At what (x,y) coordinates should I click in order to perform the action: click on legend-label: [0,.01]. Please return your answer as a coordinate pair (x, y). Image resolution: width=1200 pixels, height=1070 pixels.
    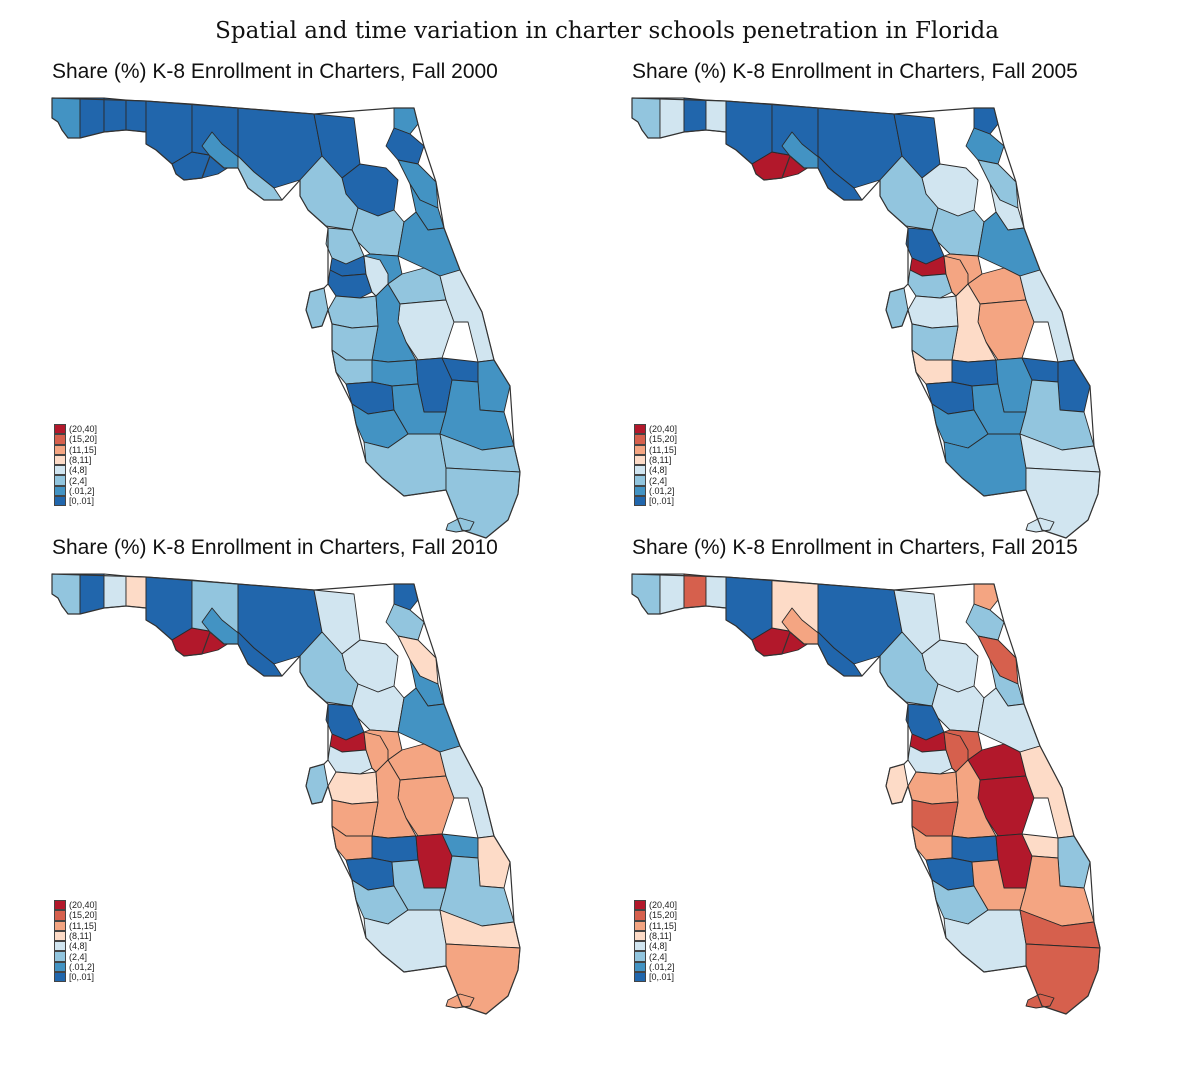
    Looking at the image, I should click on (662, 977).